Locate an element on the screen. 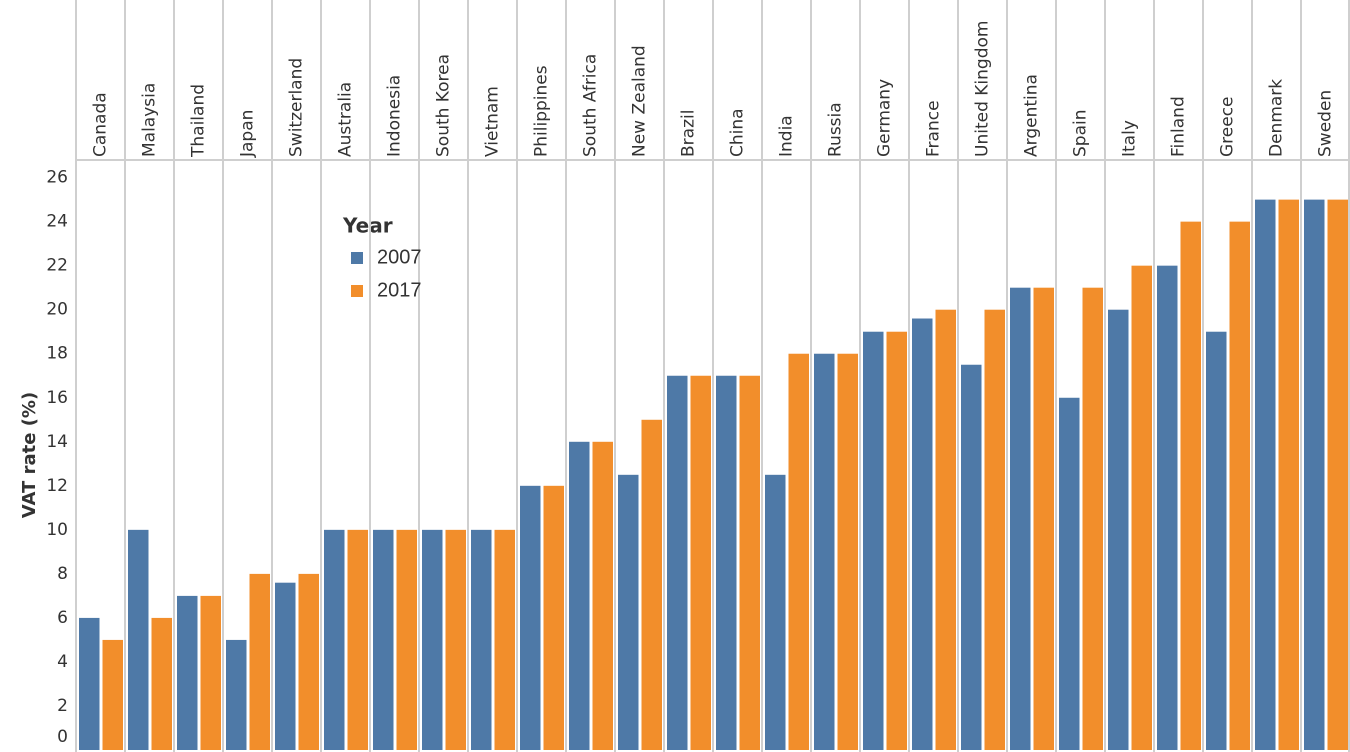  y-tick-label: 26 is located at coordinates (57, 178).